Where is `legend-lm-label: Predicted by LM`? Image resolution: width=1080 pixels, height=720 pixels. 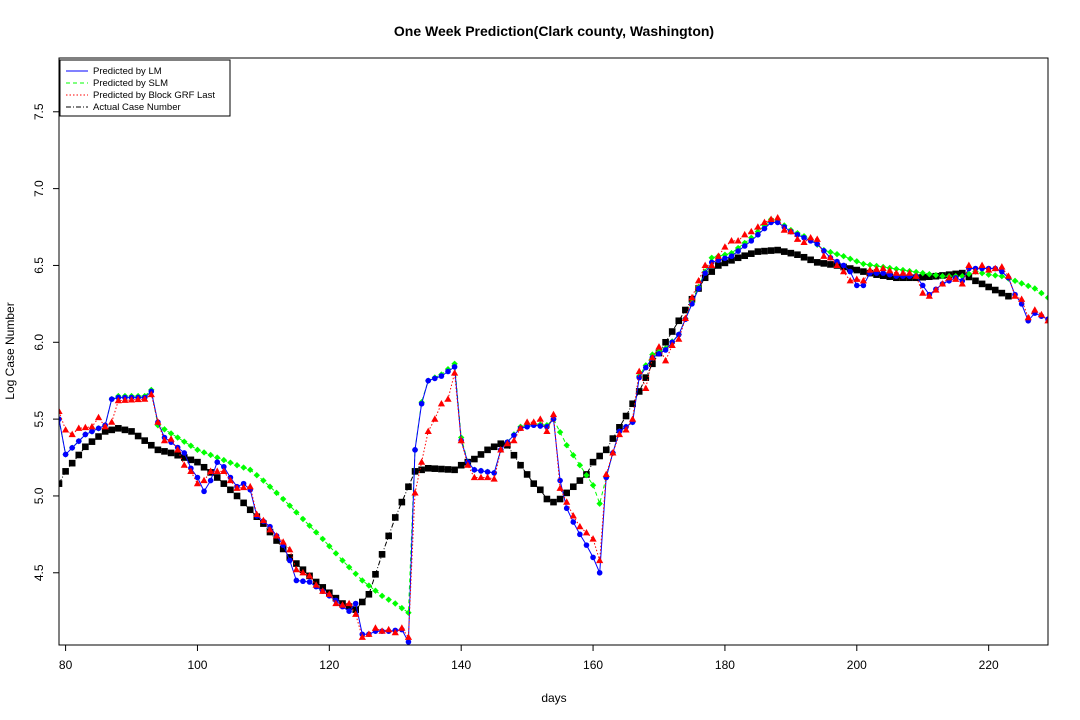 legend-lm-label: Predicted by LM is located at coordinates (127, 71).